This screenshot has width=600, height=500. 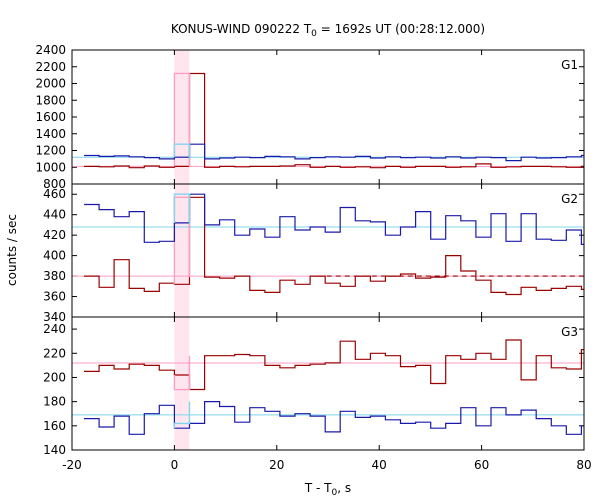 I want to click on y-tick-label: 140, so click(x=54, y=450).